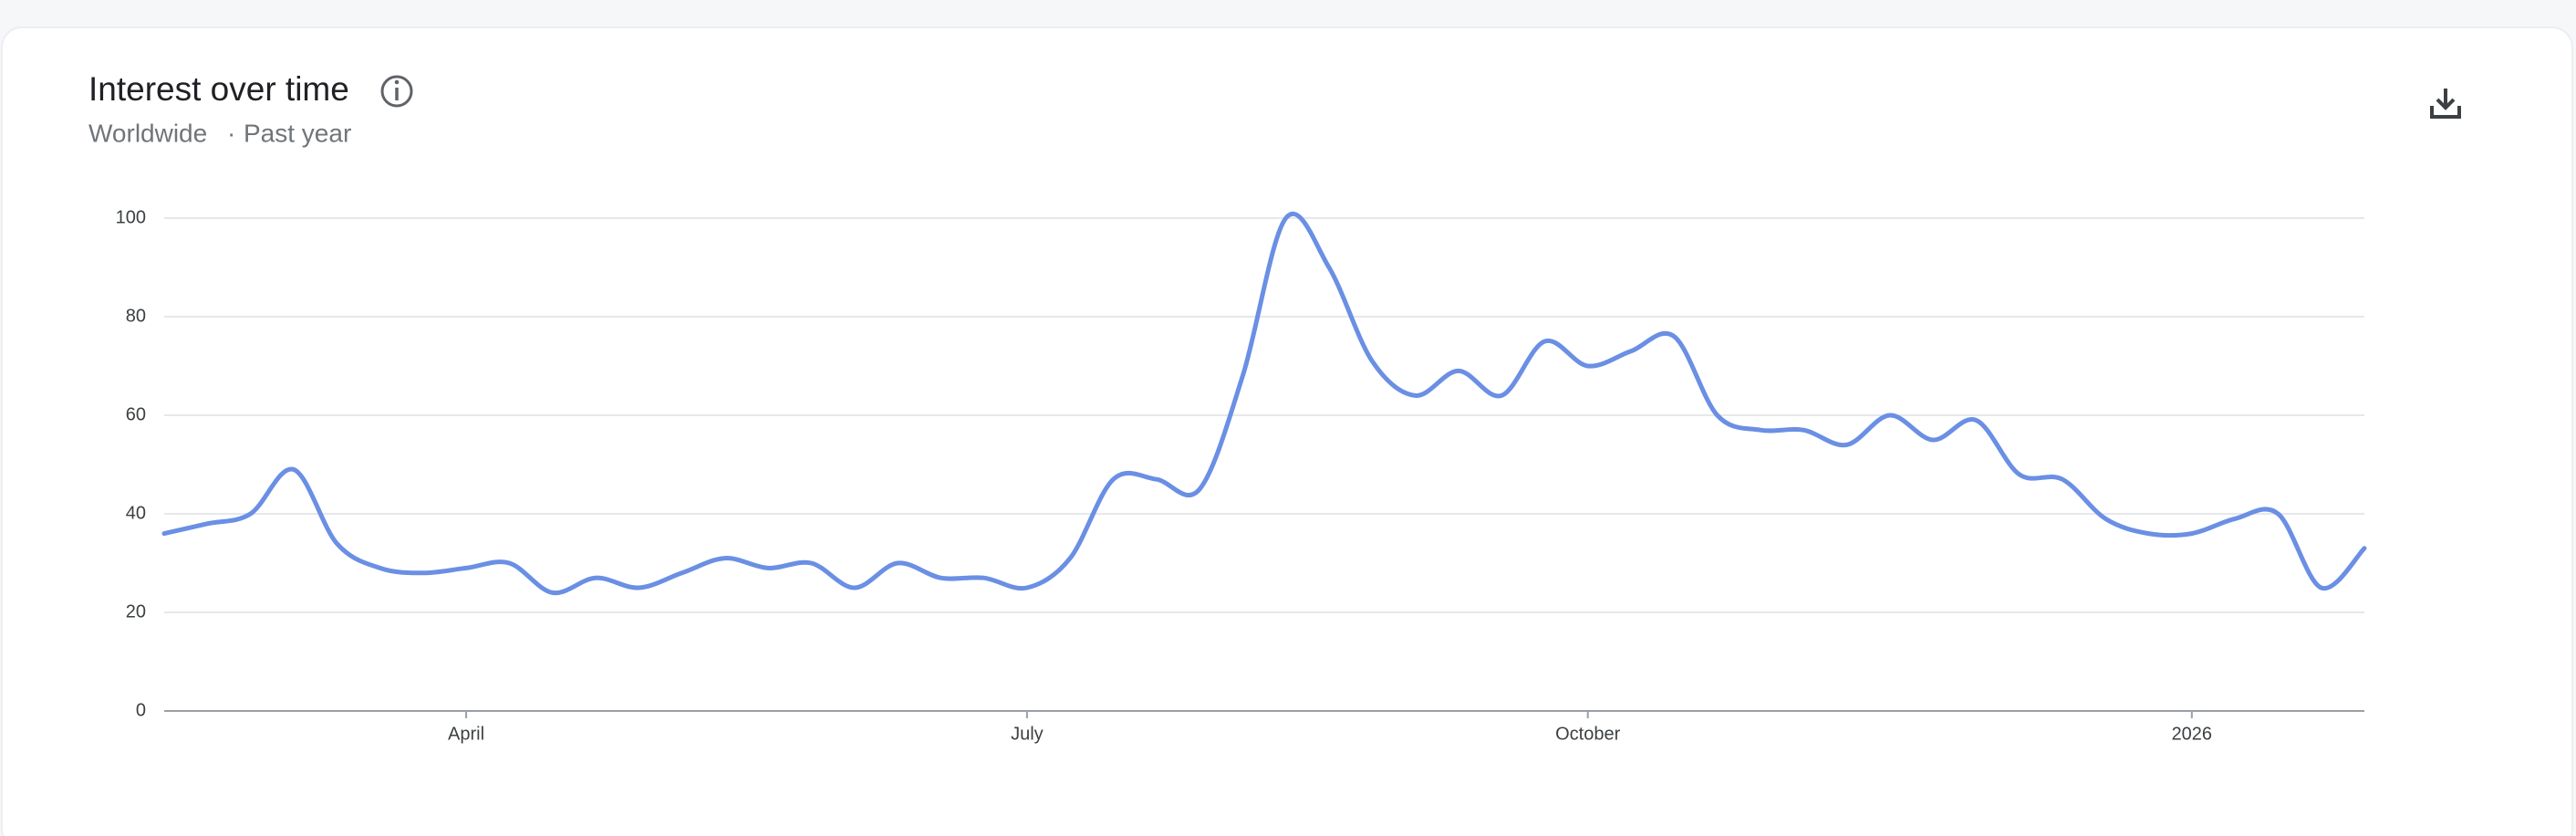 This screenshot has height=836, width=2576. Describe the element at coordinates (466, 734) in the screenshot. I see `x-tick-label: April` at that location.